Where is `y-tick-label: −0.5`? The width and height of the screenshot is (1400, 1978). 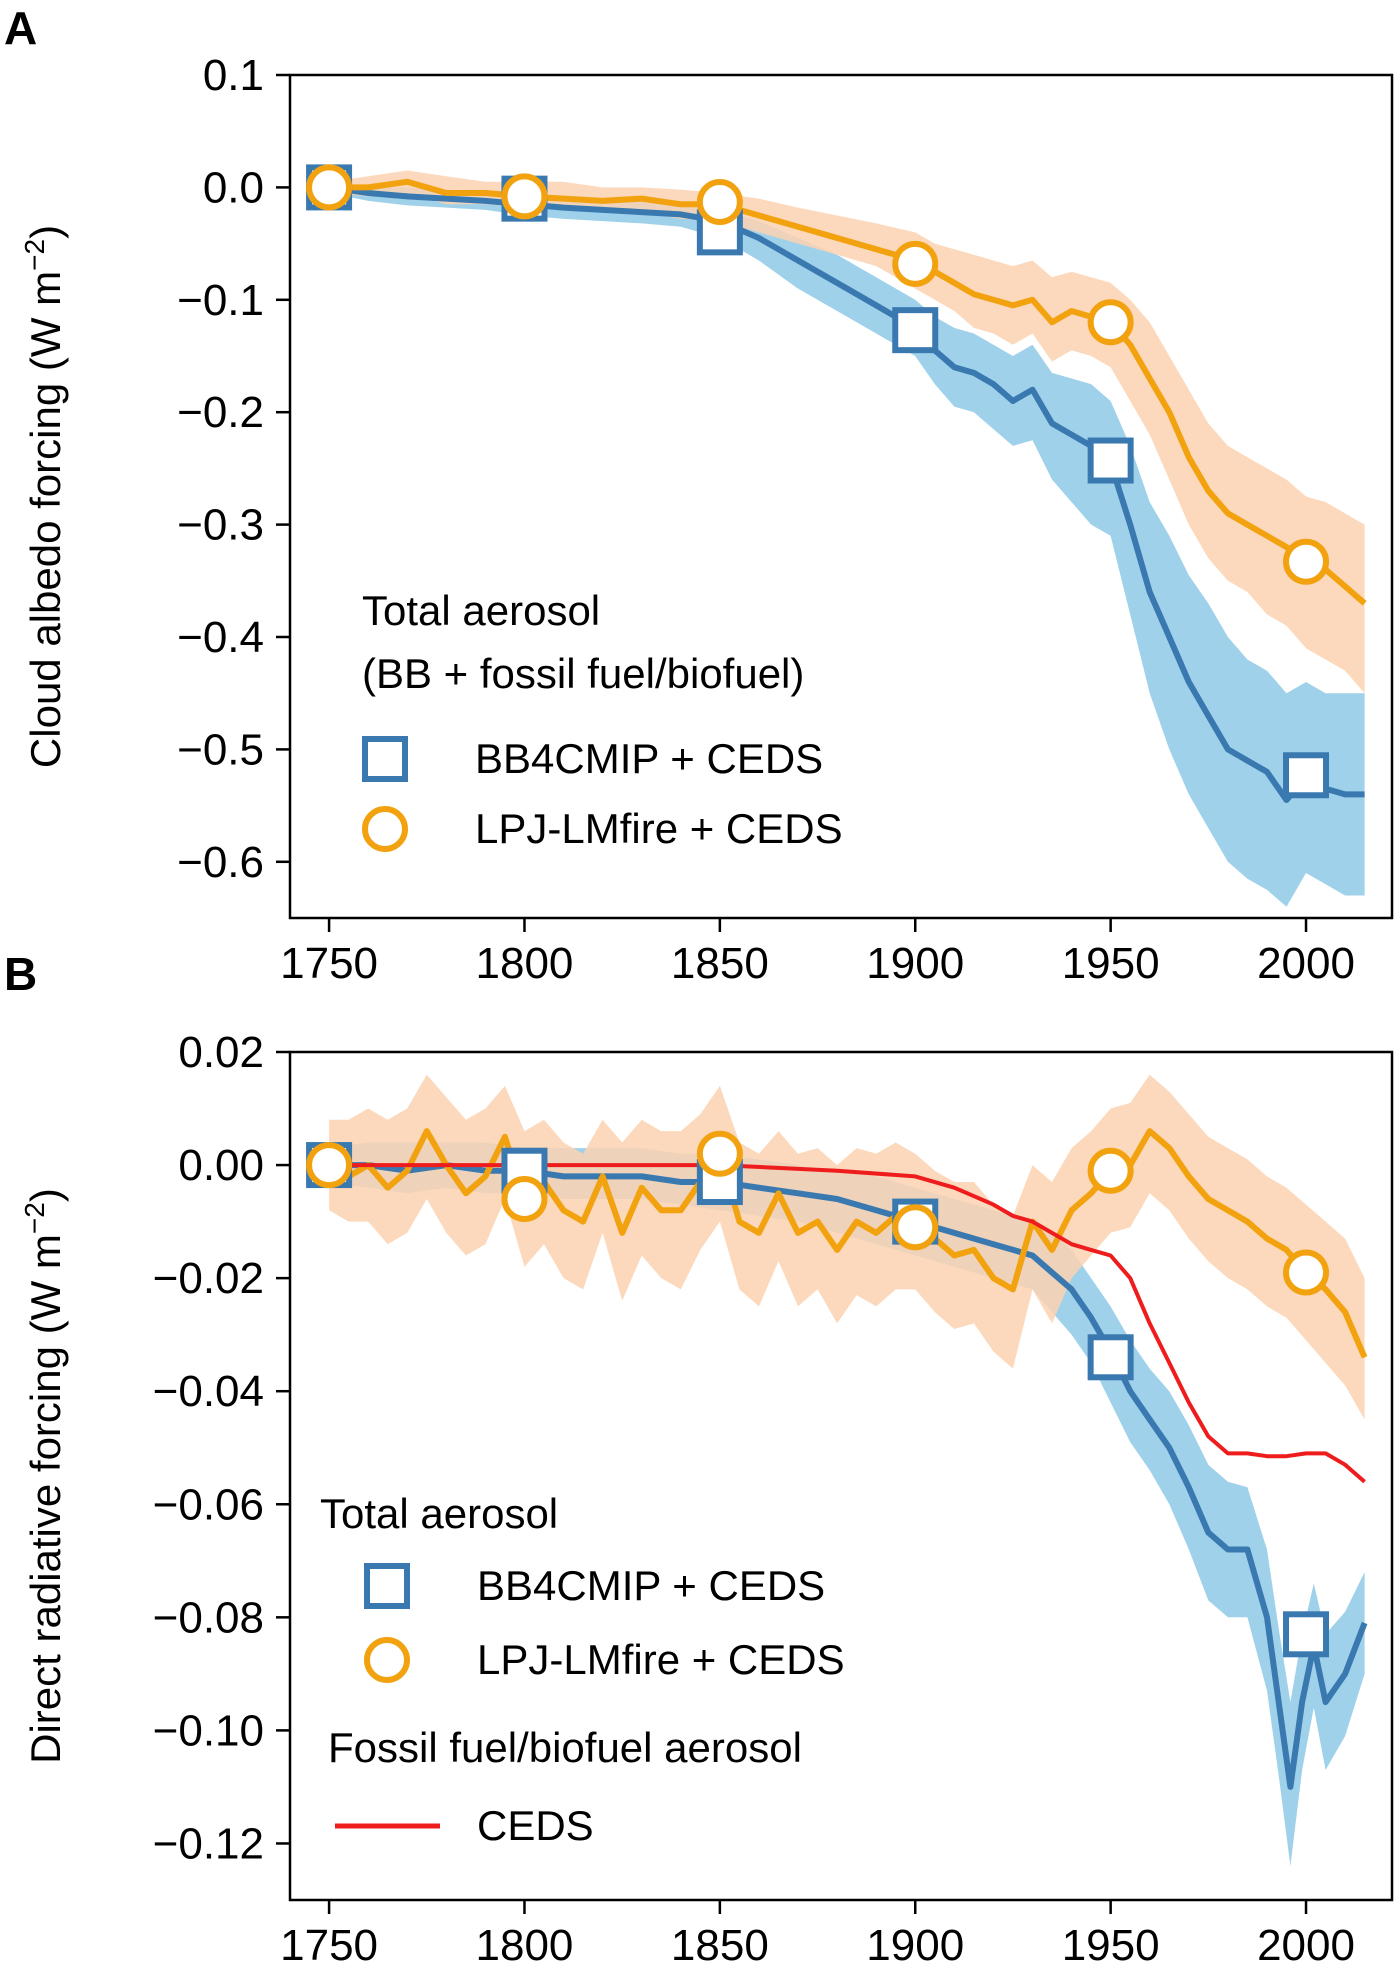
y-tick-label: −0.5 is located at coordinates (220, 749).